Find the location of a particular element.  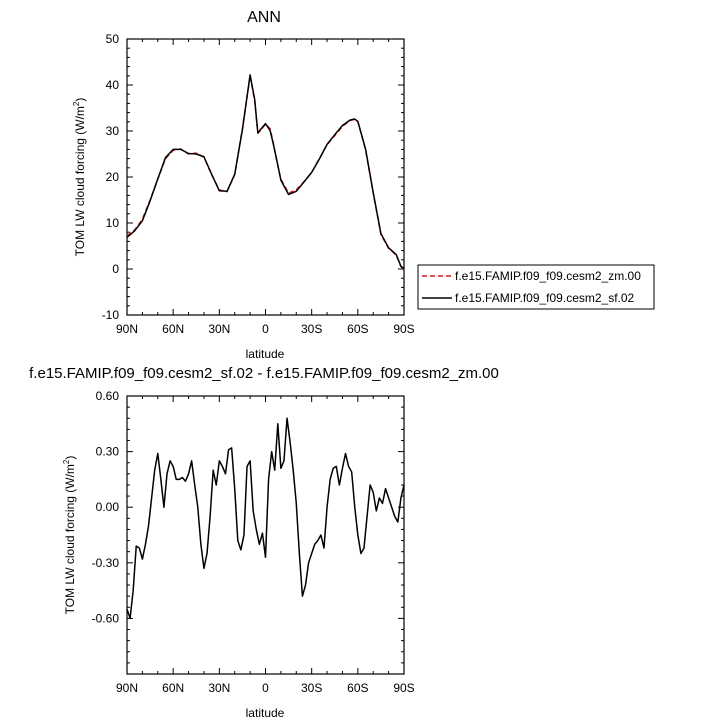

top-chart-title: ANN is located at coordinates (264, 17).